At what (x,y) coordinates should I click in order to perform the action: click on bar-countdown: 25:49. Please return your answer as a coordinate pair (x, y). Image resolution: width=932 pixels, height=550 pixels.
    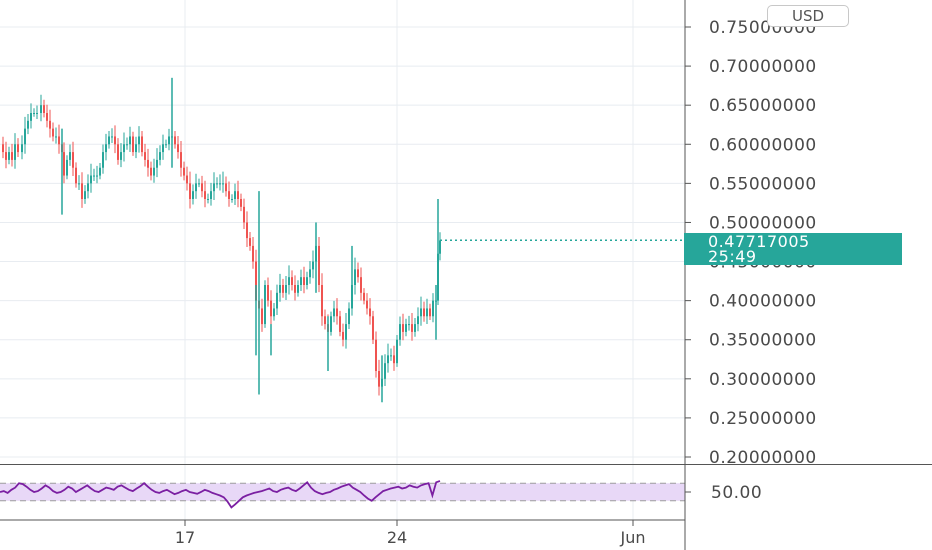
    Looking at the image, I should click on (732, 256).